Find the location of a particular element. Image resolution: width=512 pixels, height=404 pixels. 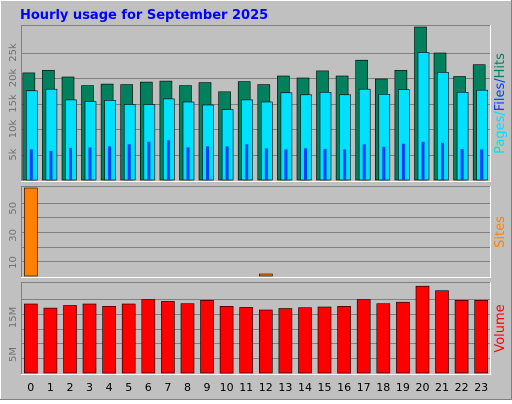

x-tick-label: 22 is located at coordinates (462, 387).